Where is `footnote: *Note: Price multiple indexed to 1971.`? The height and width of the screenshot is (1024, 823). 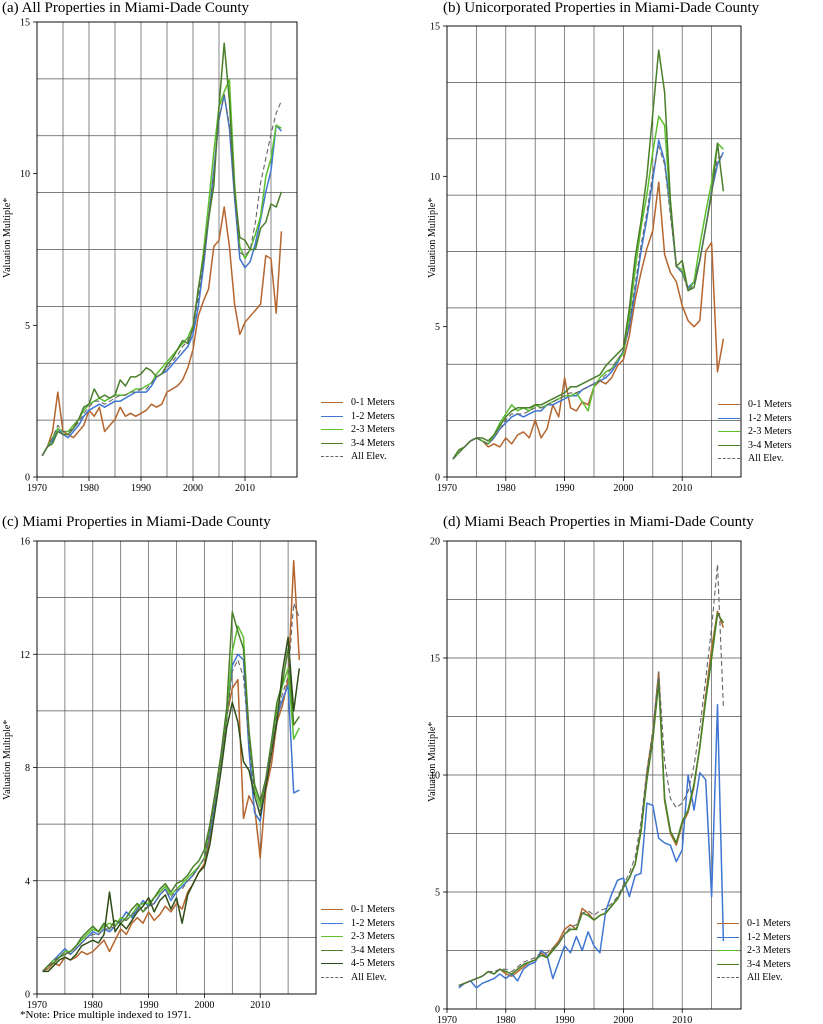 footnote: *Note: Price multiple indexed to 1971. is located at coordinates (106, 1015).